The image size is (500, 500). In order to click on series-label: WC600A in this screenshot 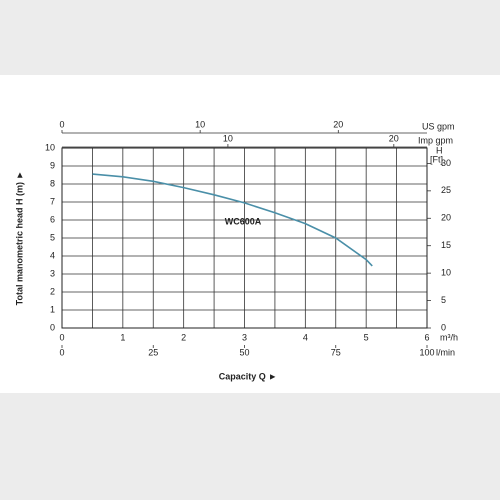, I will do `click(243, 221)`.